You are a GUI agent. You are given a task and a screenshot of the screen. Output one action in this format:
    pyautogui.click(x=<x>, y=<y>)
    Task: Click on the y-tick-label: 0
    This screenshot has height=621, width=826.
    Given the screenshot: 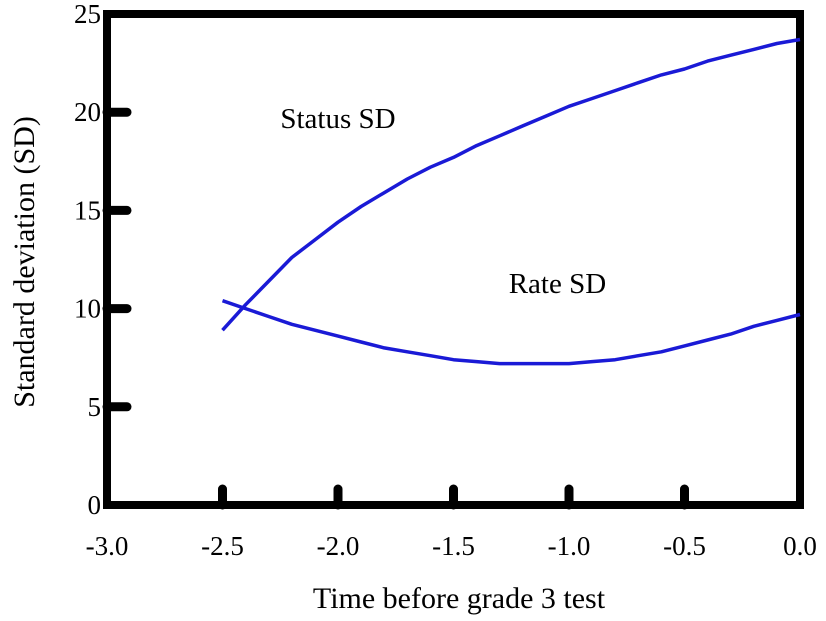 What is the action you would take?
    pyautogui.click(x=95, y=505)
    